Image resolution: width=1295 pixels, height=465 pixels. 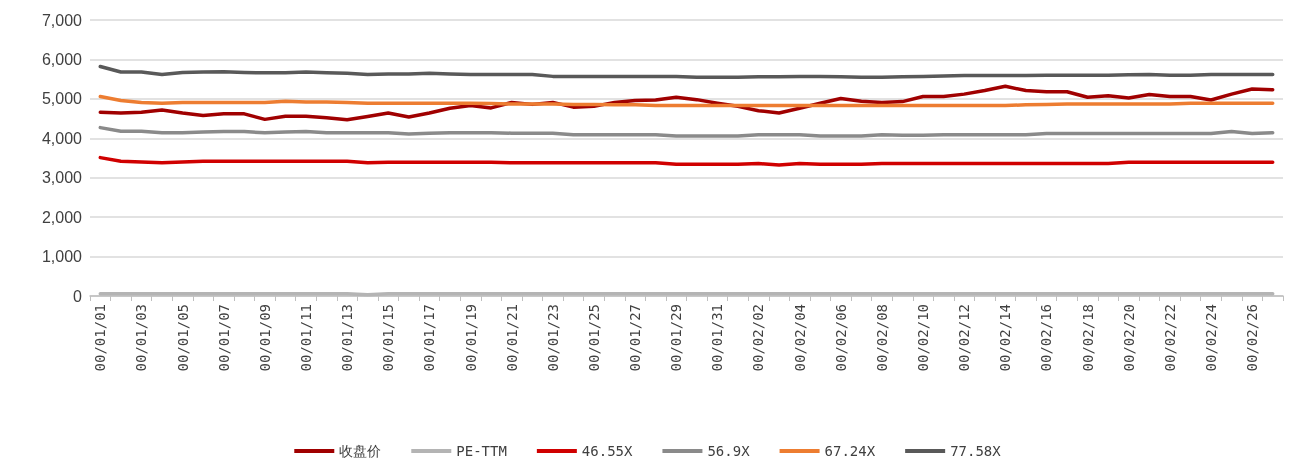 What do you see at coordinates (1211, 338) in the screenshot?
I see `x-tick-label: 00/02/24` at bounding box center [1211, 338].